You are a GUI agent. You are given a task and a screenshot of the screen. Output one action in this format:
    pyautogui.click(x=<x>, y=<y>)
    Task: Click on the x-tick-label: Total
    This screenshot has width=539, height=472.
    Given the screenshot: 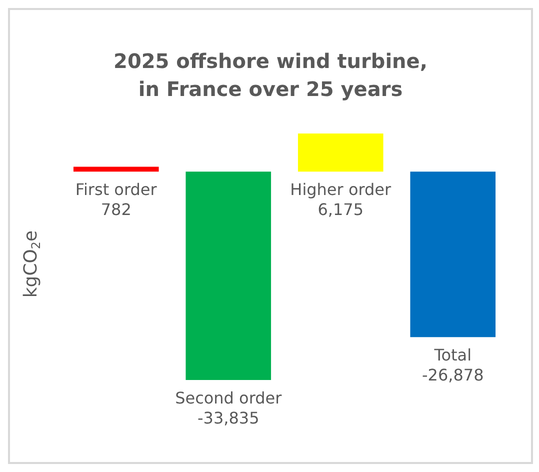 What is the action you would take?
    pyautogui.click(x=452, y=355)
    